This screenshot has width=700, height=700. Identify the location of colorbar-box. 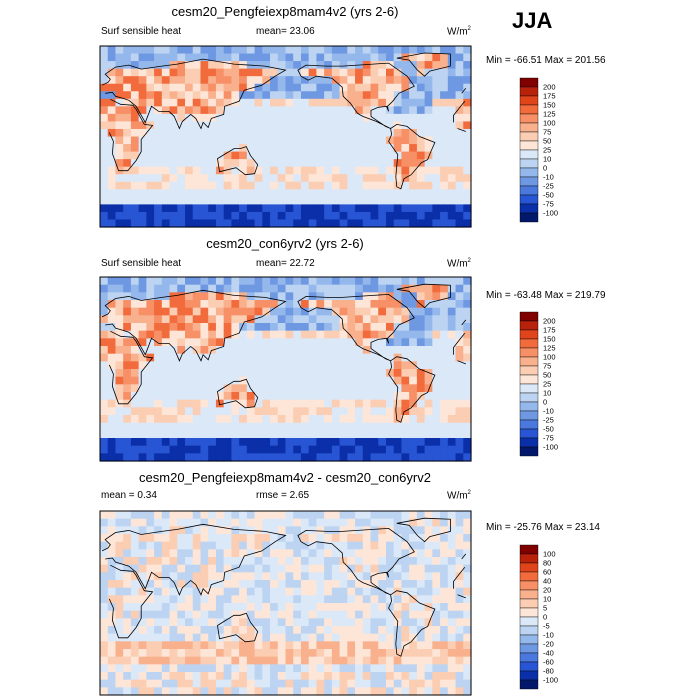
(529, 585).